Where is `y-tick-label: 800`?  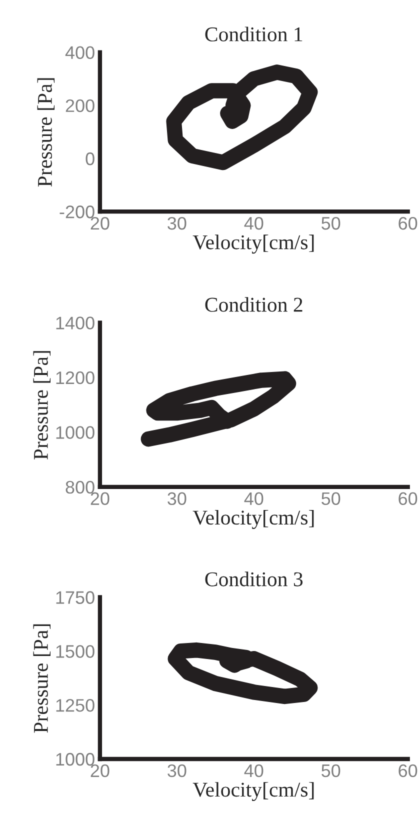
y-tick-label: 800 is located at coordinates (80, 487).